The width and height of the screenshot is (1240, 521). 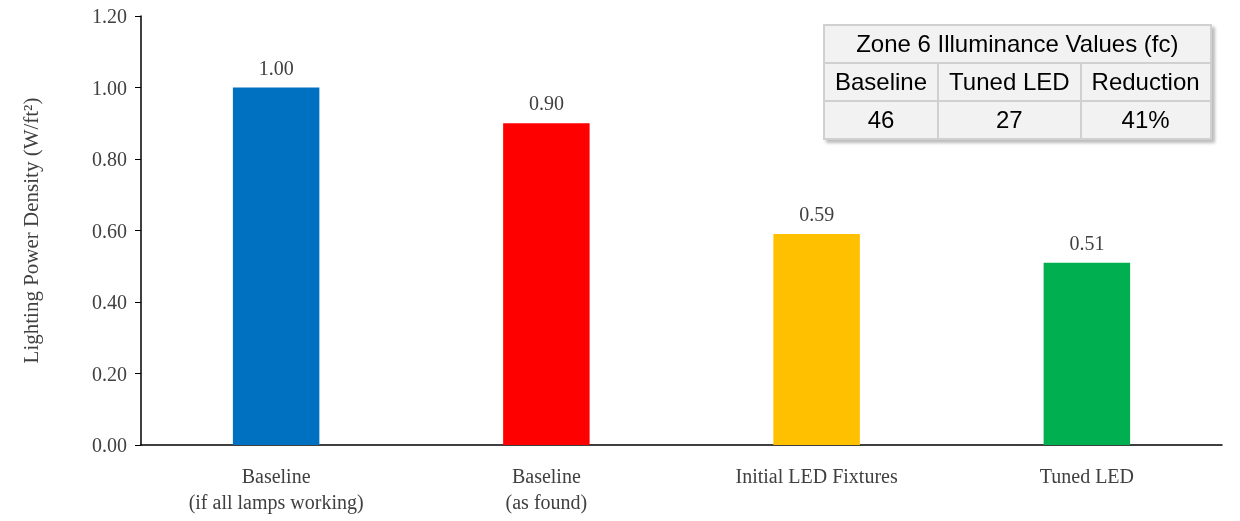 I want to click on annotation: Reduction, so click(x=1145, y=82).